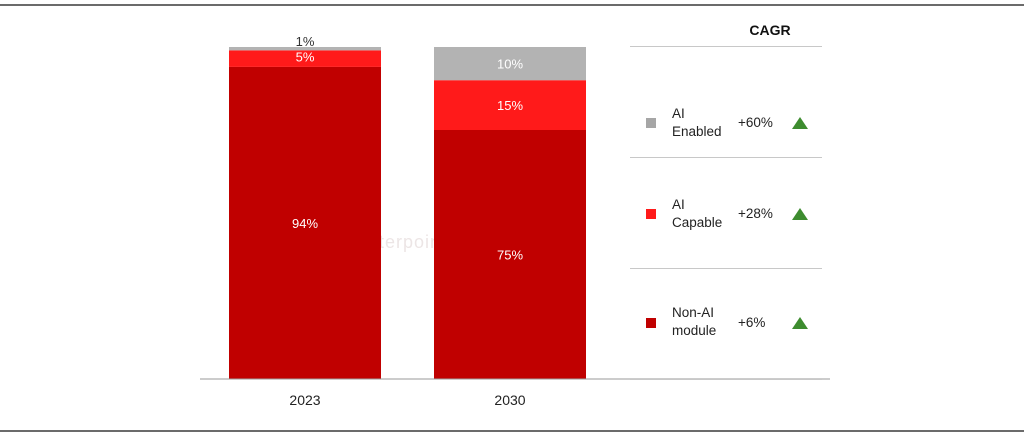 Image resolution: width=1024 pixels, height=440 pixels. I want to click on bar-segment-2030-non-ai-module, so click(510, 254).